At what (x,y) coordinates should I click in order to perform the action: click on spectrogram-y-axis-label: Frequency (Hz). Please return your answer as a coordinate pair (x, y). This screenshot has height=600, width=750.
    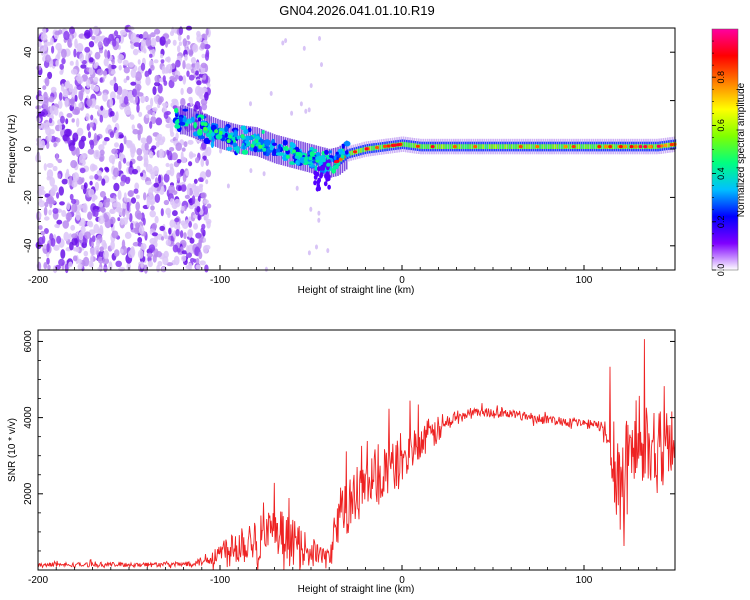
    Looking at the image, I should click on (12, 149).